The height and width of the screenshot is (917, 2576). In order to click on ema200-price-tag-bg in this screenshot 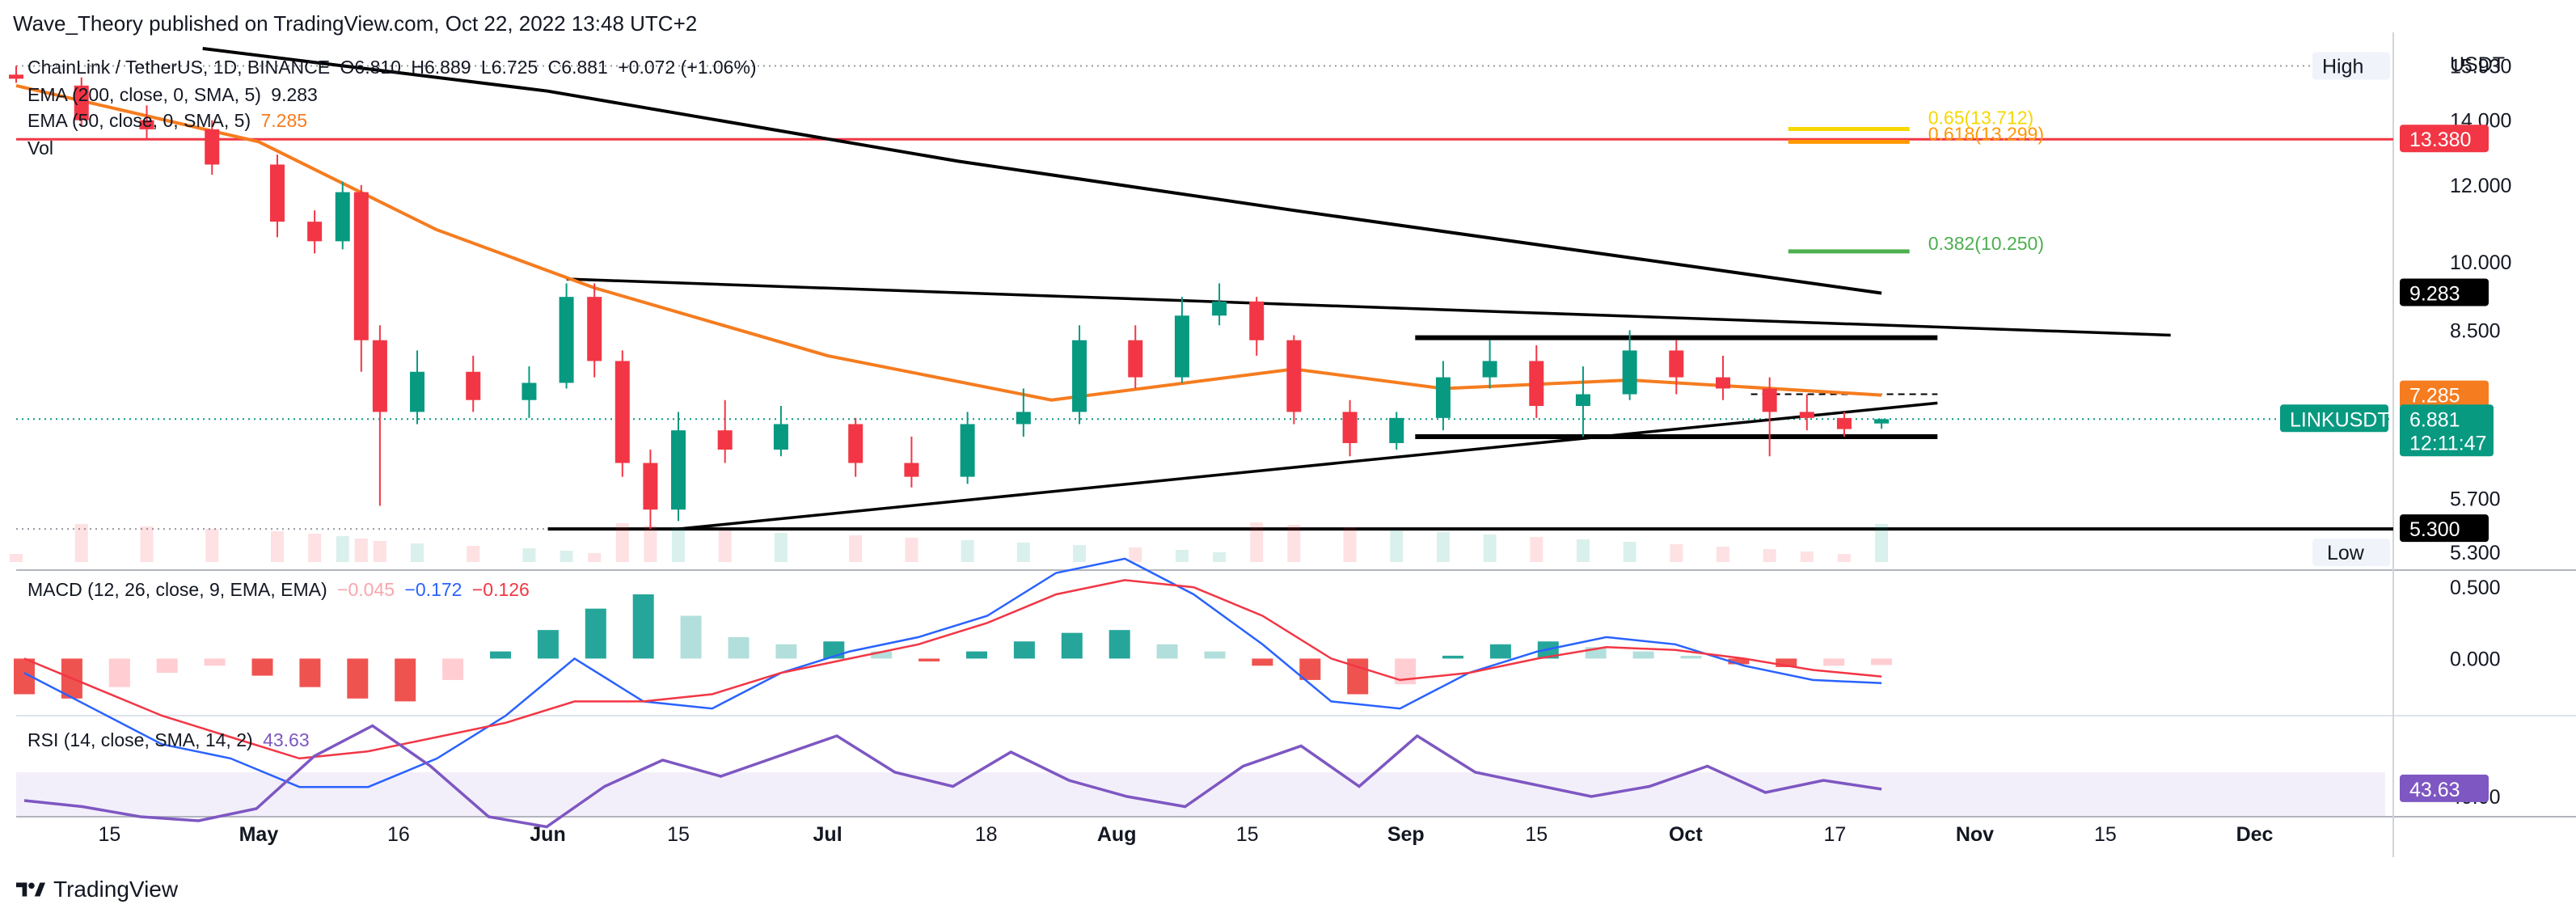, I will do `click(2444, 292)`.